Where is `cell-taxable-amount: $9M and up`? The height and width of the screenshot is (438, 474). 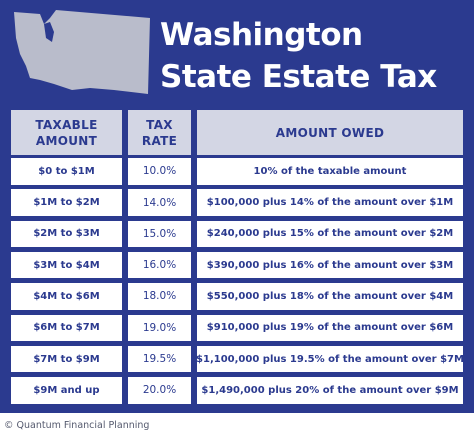
cell-taxable-amount: $9M and up is located at coordinates (66, 390).